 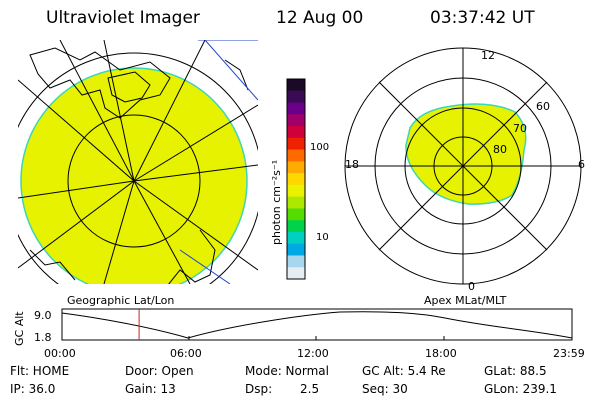 I want to click on timeline-xtick-1200: 12:00, so click(x=313, y=353).